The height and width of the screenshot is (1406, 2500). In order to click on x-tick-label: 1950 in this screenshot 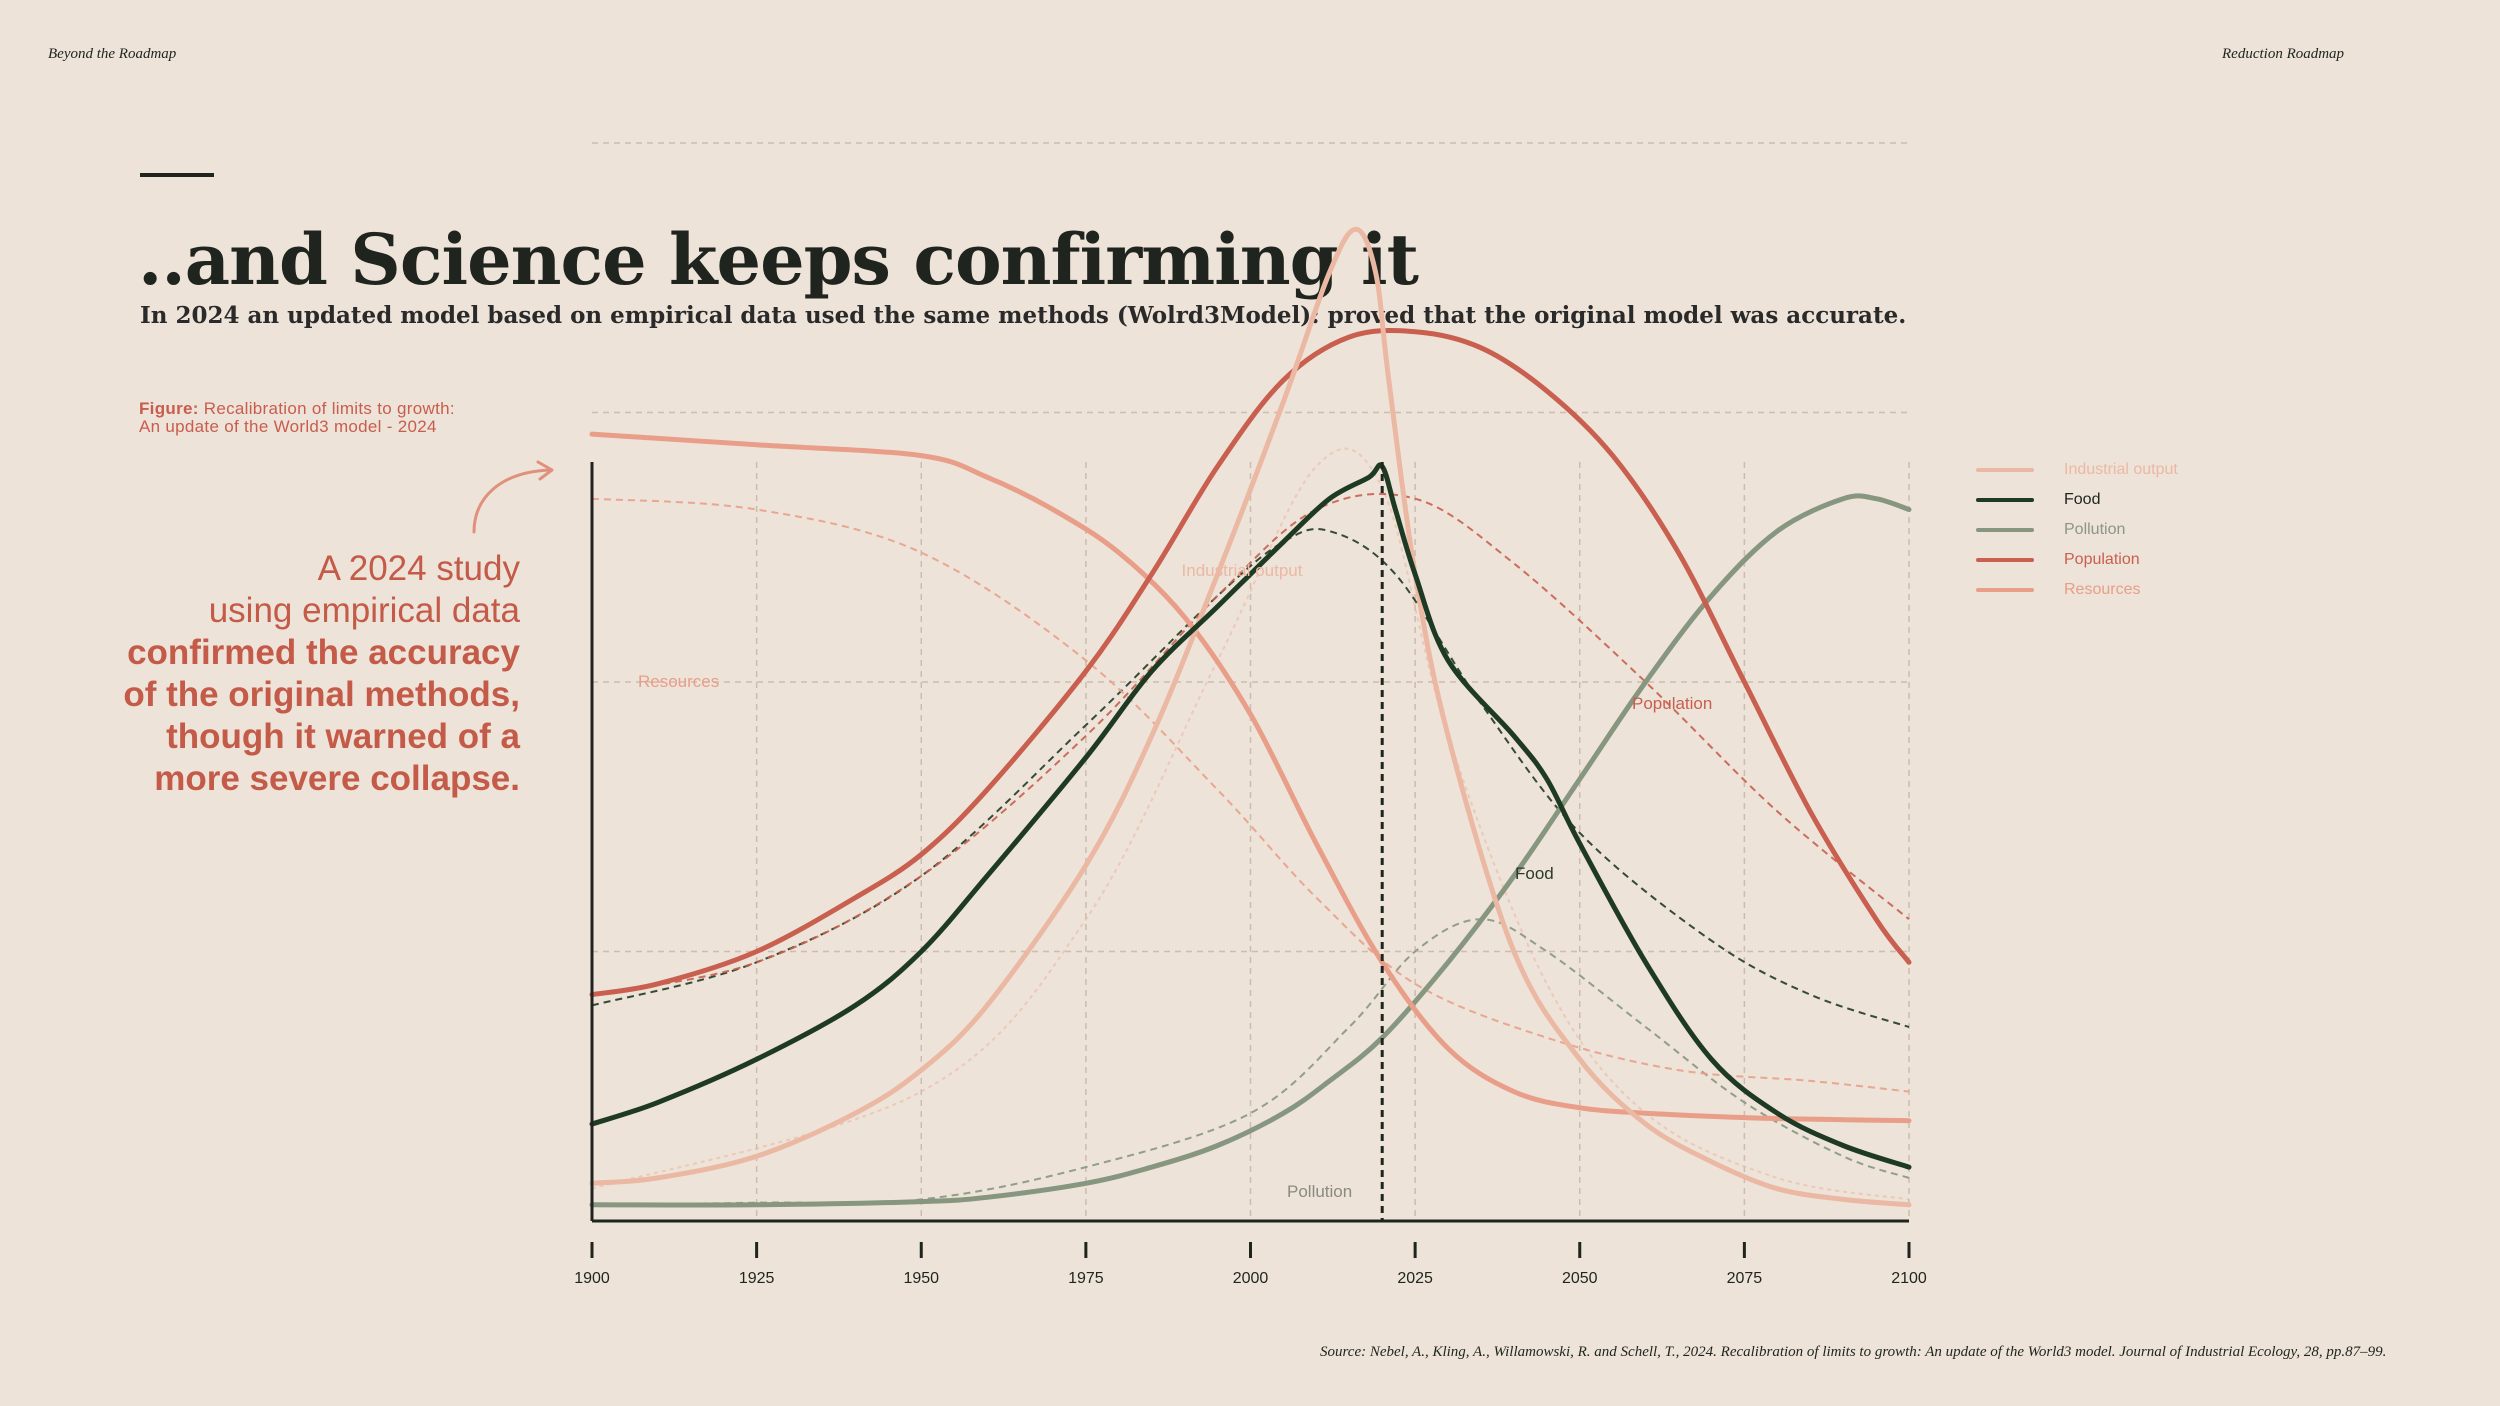, I will do `click(921, 1278)`.